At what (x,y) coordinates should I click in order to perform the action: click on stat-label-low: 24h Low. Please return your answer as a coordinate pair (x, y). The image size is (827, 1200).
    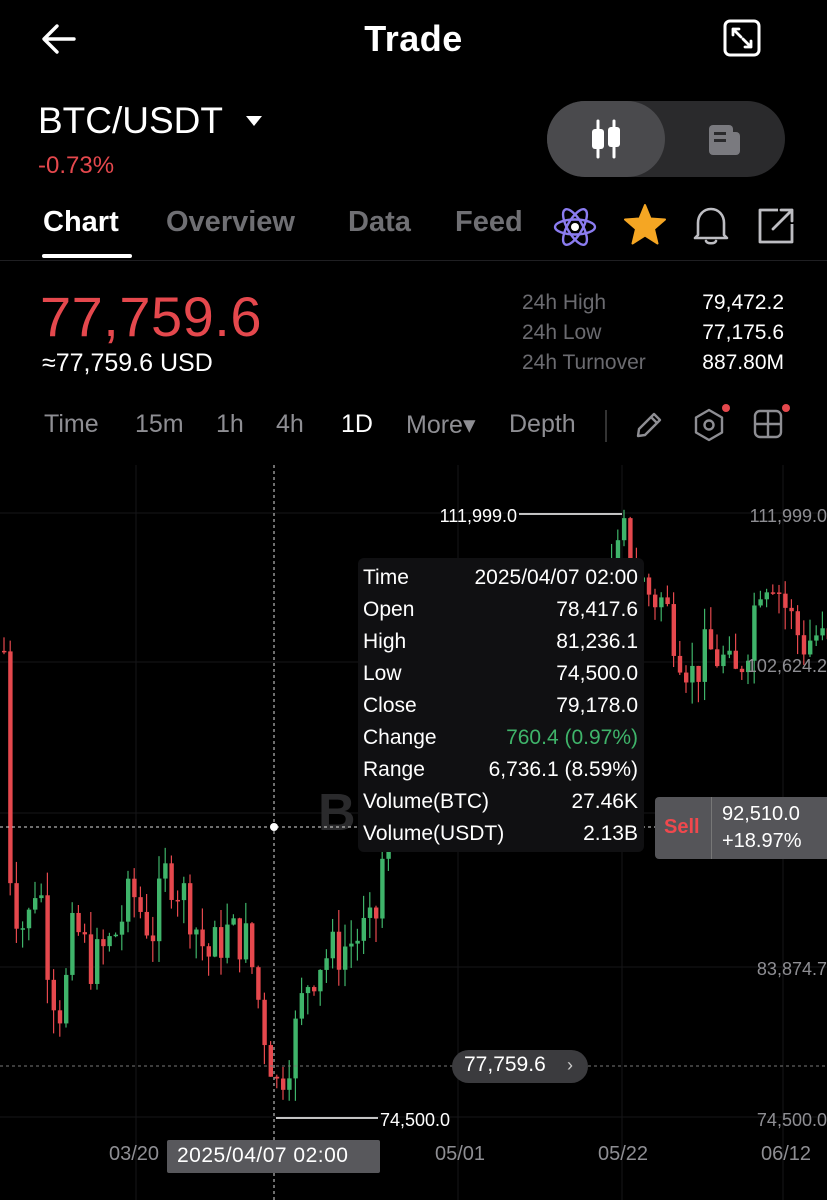
    Looking at the image, I should click on (562, 332).